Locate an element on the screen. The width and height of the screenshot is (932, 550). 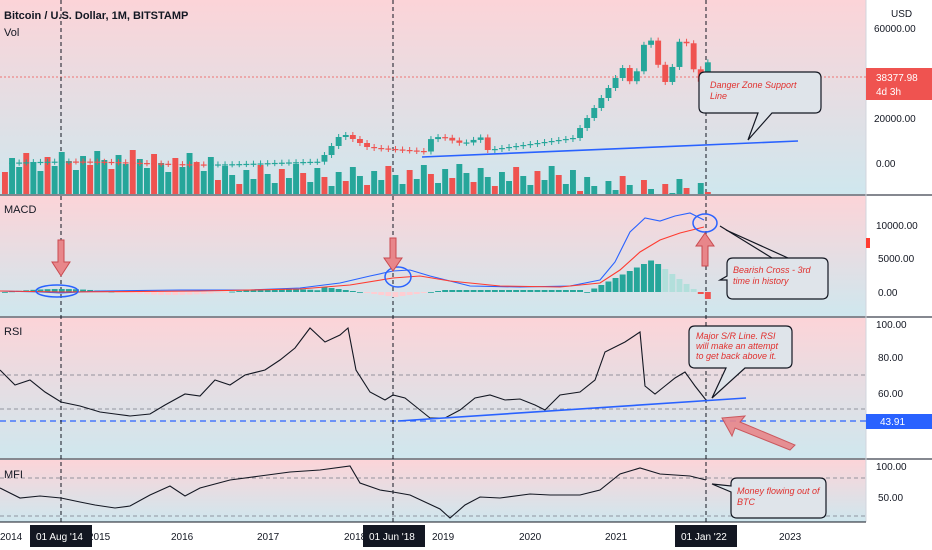
time-marker-label: 01 Jan '22 is located at coordinates (704, 537).